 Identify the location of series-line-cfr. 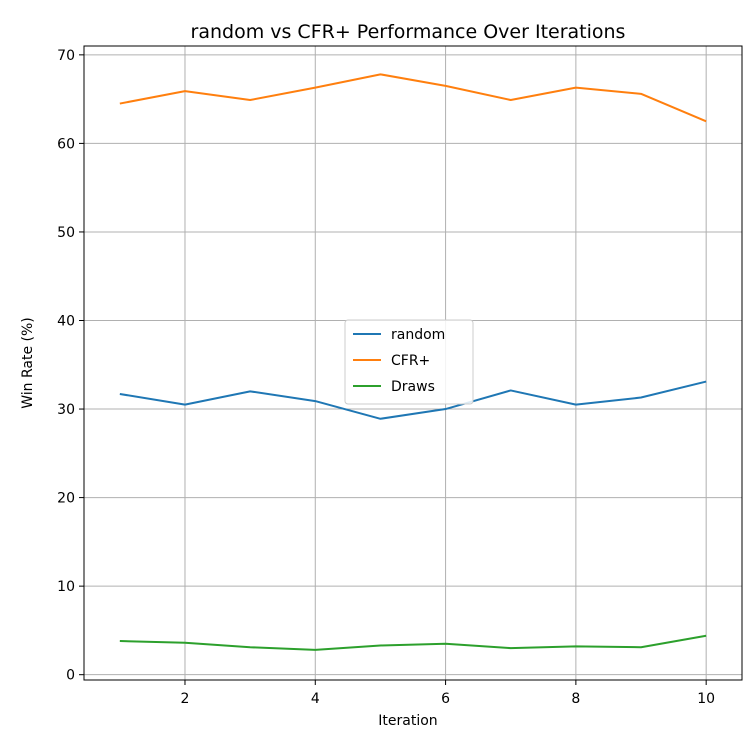
(413, 98).